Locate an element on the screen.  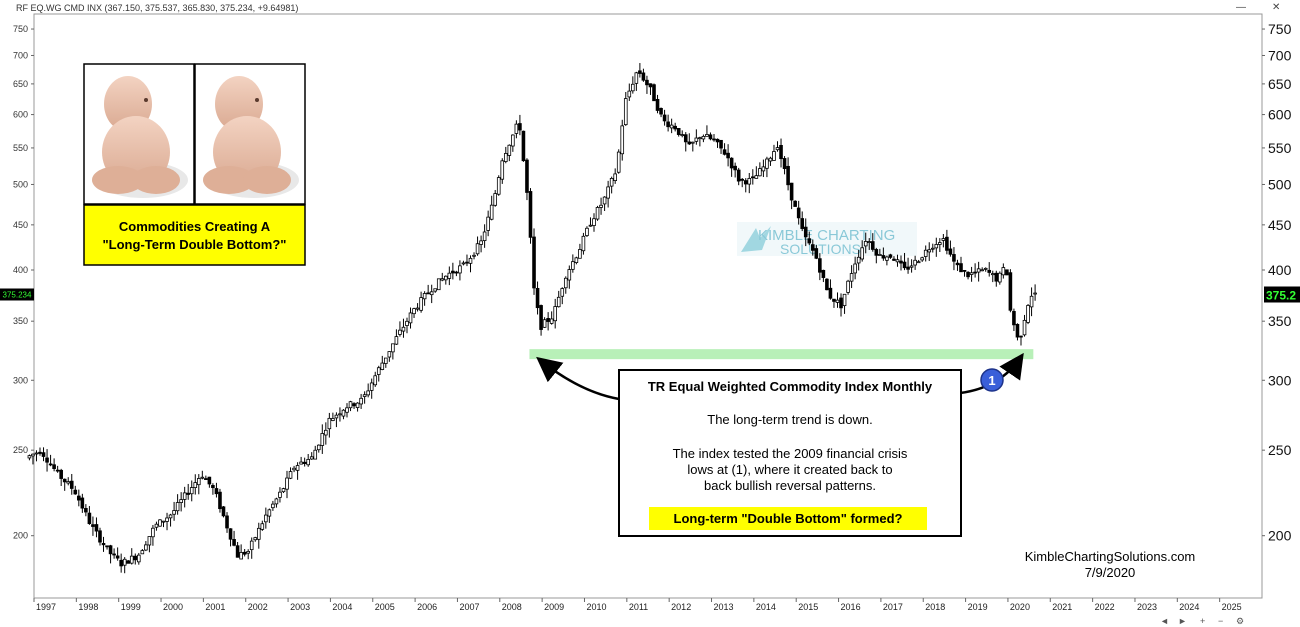
y-tick-label-right: 500 is located at coordinates (1280, 184).